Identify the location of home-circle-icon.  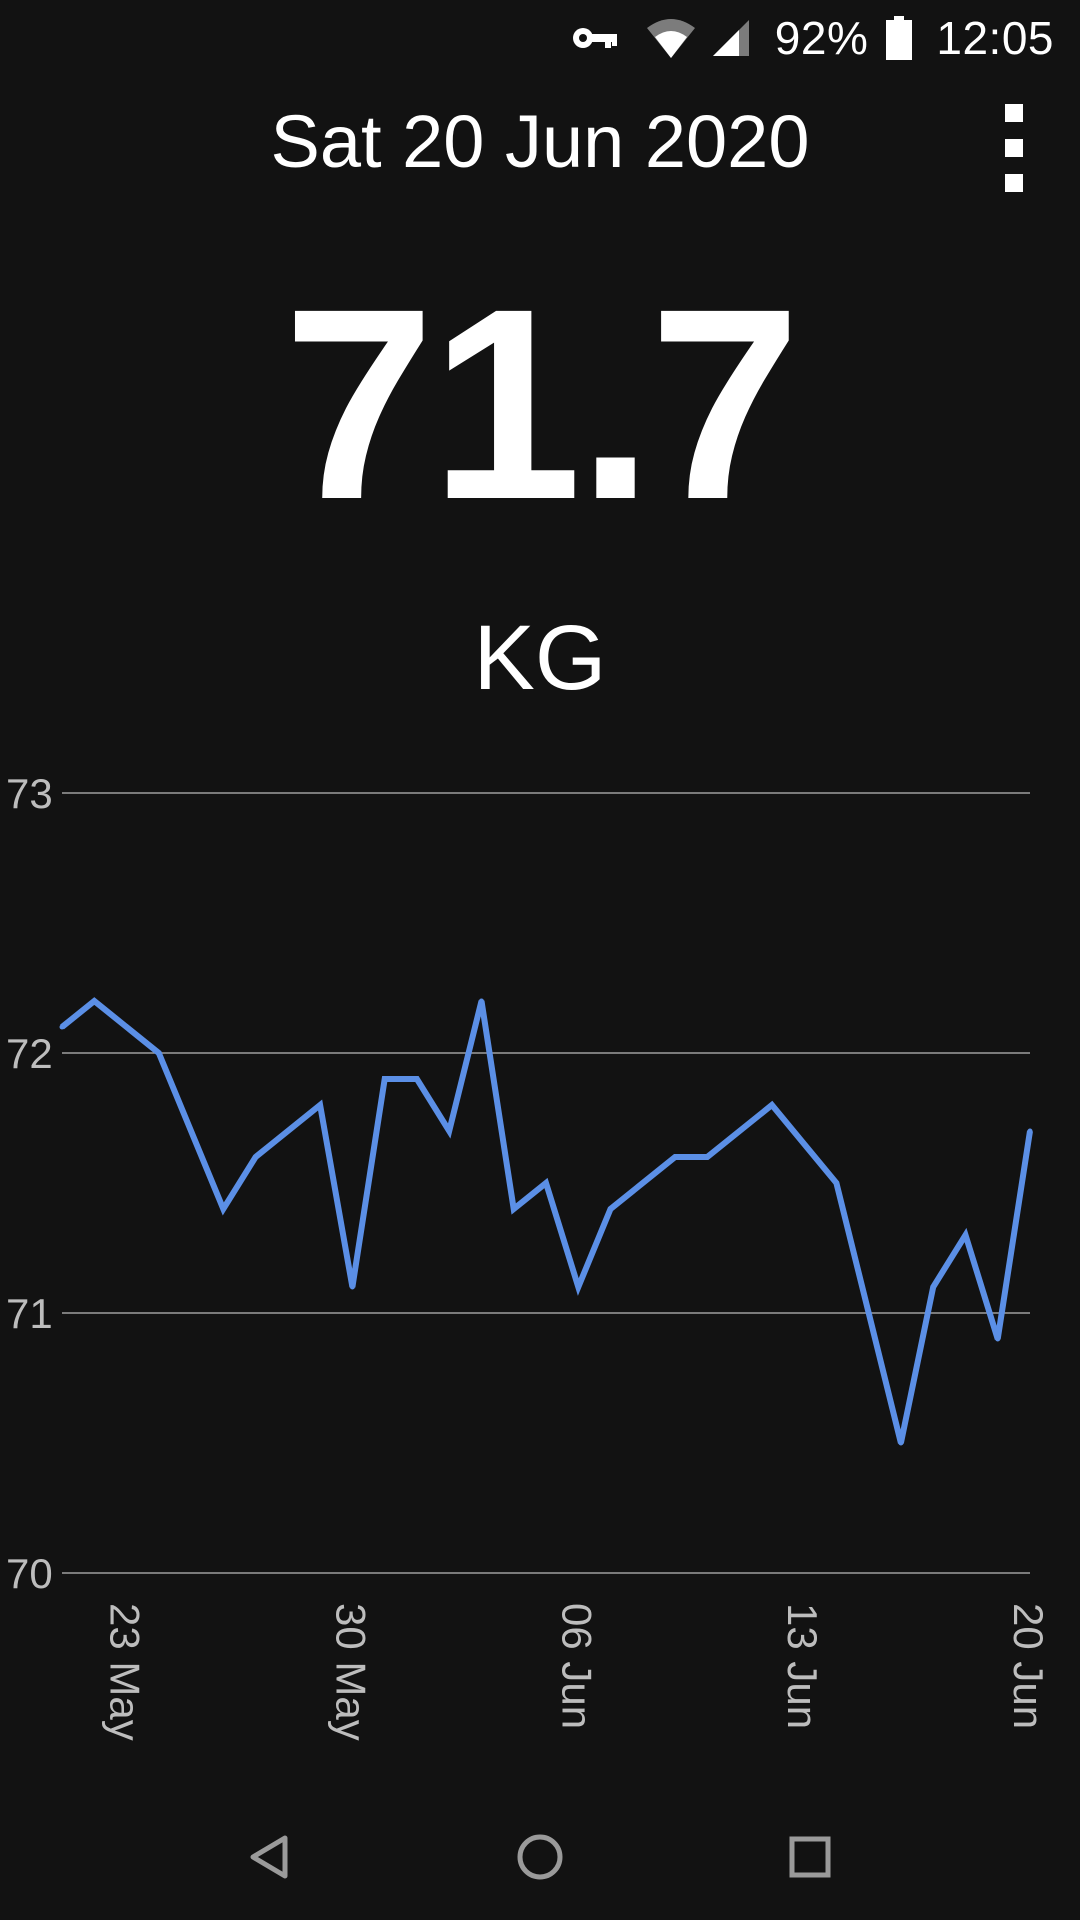
(540, 1857).